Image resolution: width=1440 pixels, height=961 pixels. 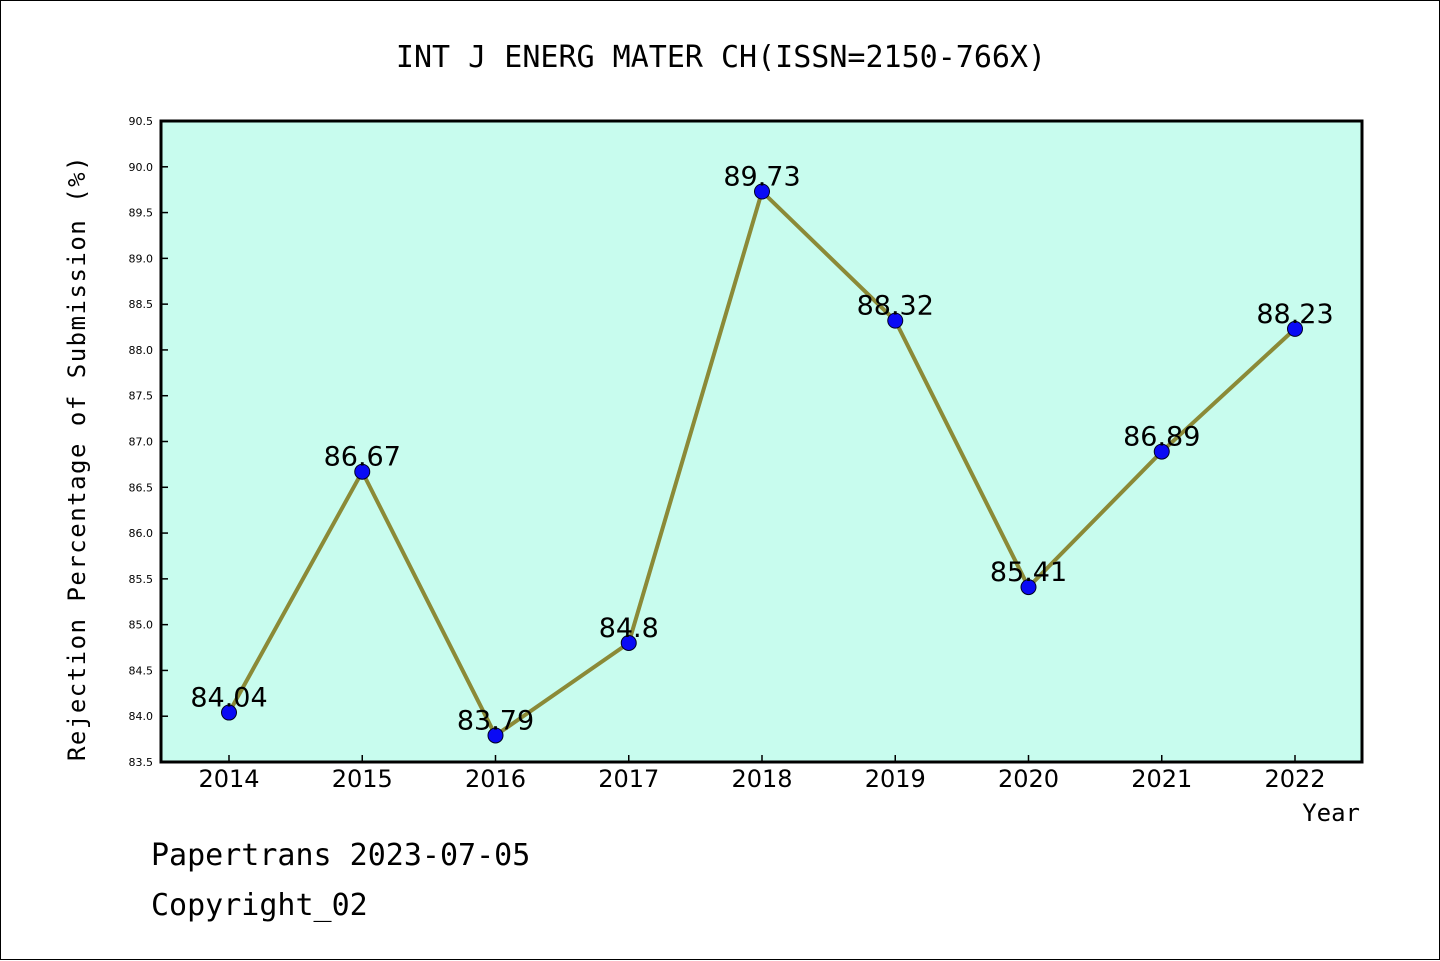 I want to click on data-label: 89.73, so click(x=761, y=177).